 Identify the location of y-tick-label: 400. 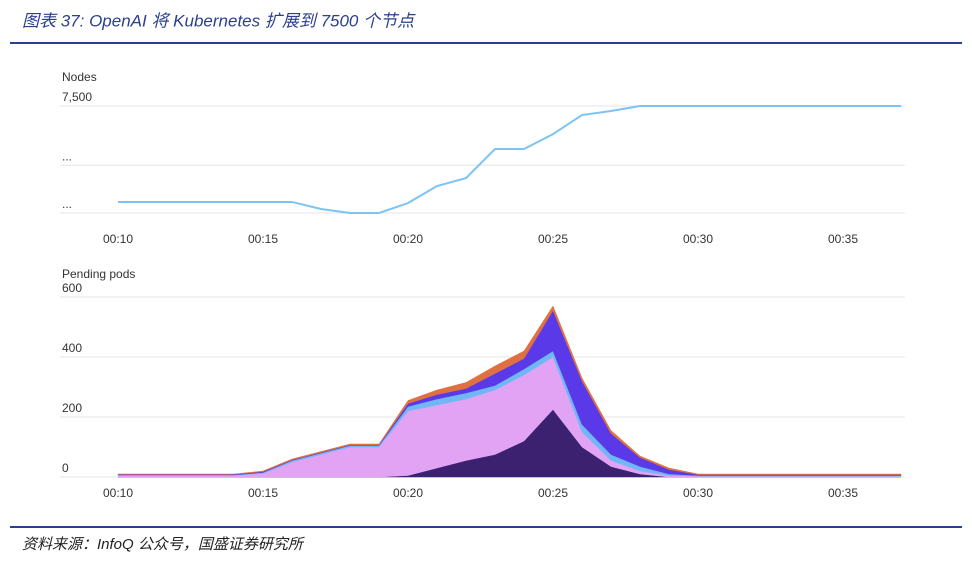
(72, 348).